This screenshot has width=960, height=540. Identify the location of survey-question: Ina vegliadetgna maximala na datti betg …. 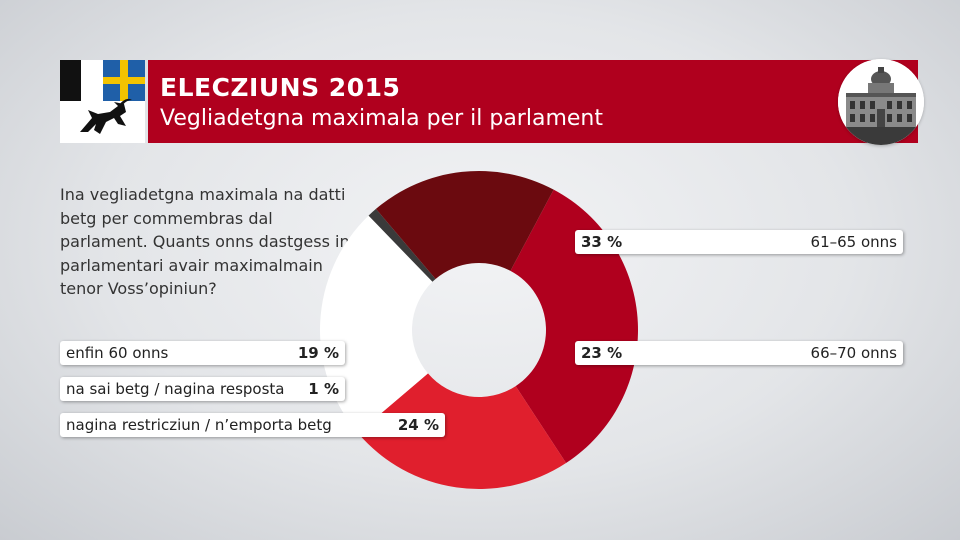
(205, 241).